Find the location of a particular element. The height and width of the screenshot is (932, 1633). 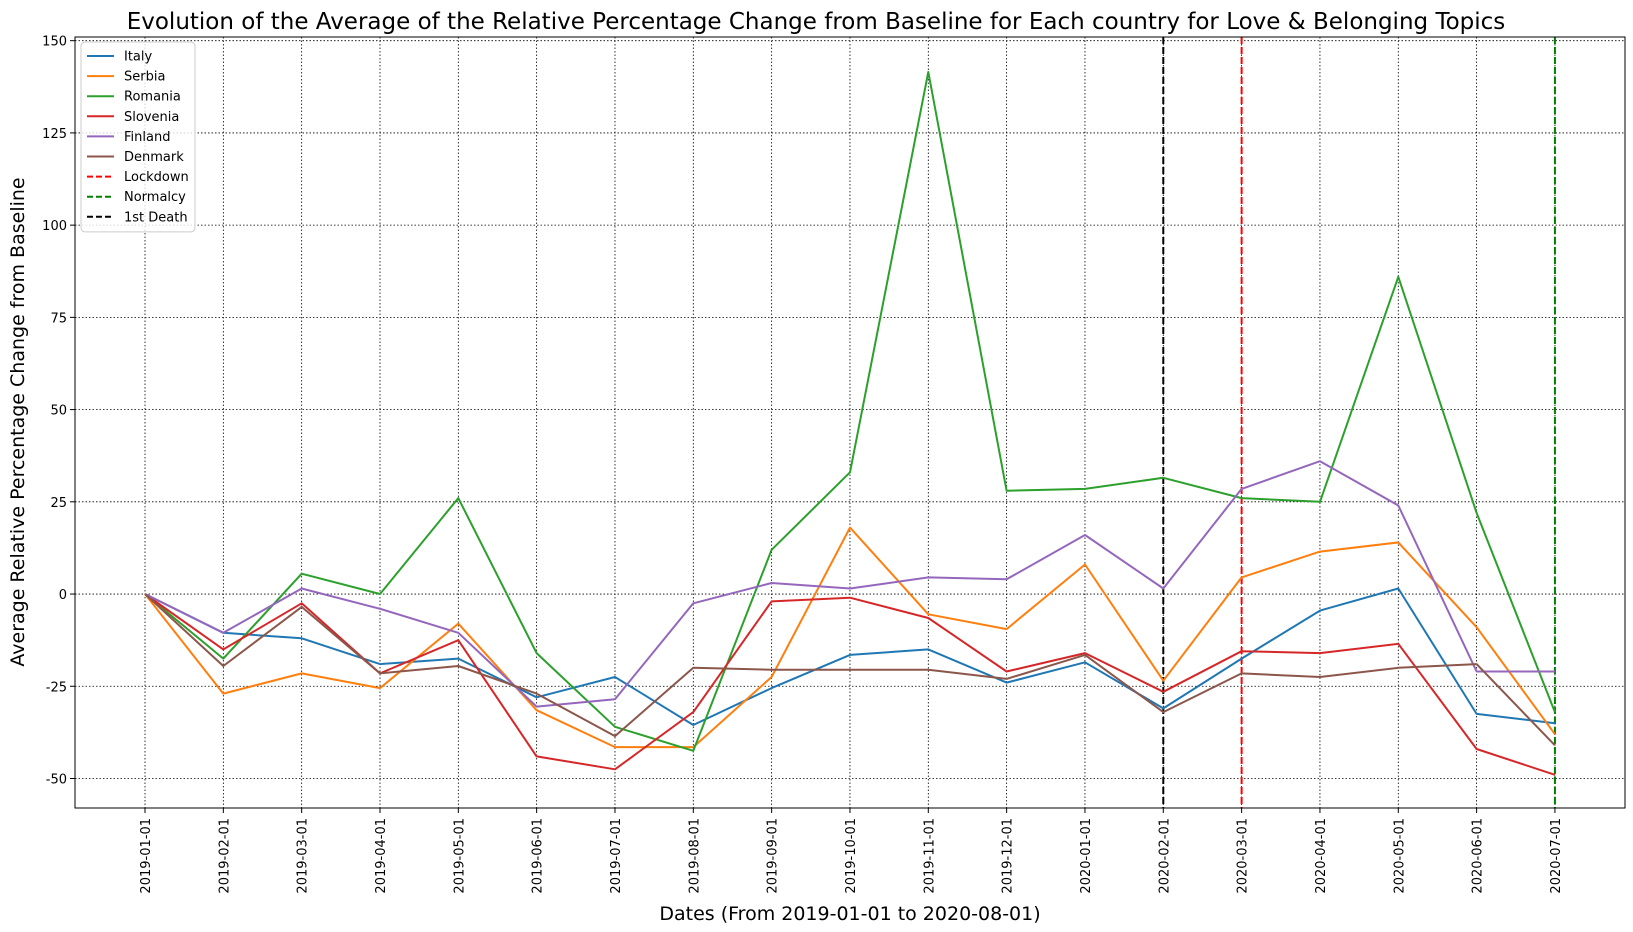

y-tick-label: 75 is located at coordinates (58, 318).